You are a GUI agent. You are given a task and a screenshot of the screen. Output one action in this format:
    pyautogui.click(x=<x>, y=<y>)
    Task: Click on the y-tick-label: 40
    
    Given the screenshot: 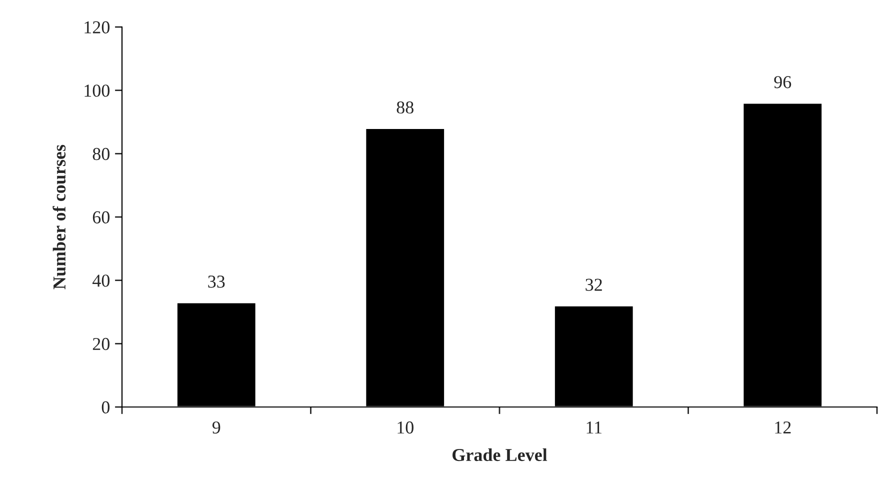 What is the action you would take?
    pyautogui.click(x=101, y=280)
    